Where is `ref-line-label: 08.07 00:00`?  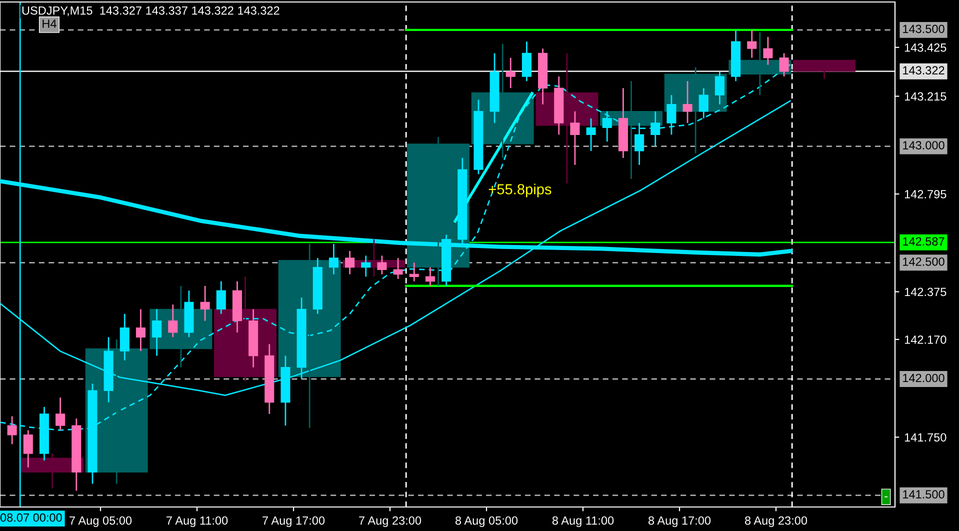 ref-line-label: 08.07 00:00 is located at coordinates (31, 517).